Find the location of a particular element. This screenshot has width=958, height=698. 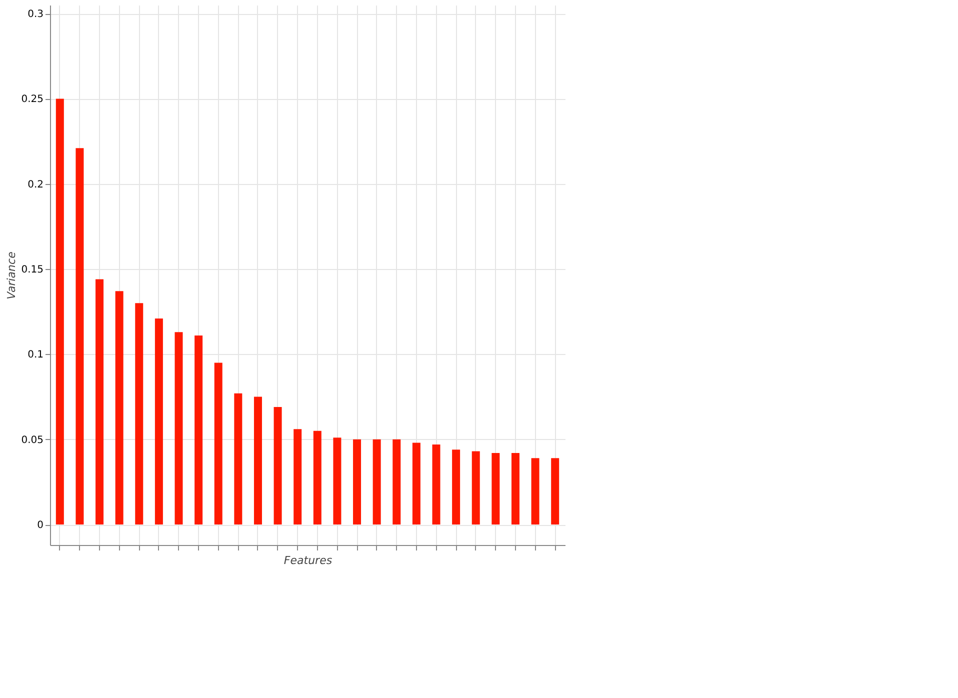

y-tick-label: 0 is located at coordinates (40, 526).